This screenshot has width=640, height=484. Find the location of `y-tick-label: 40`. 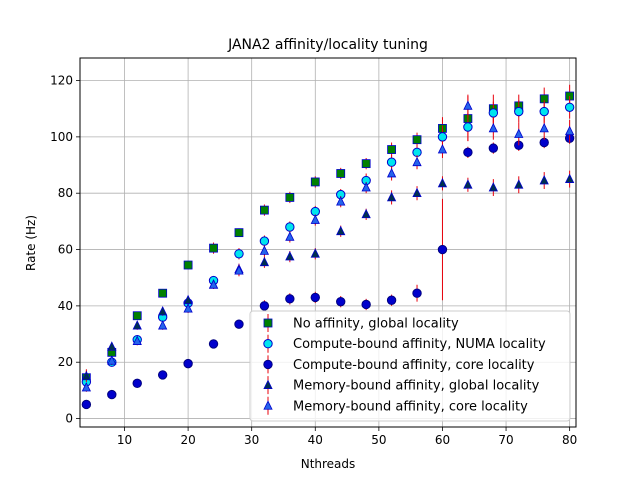

y-tick-label: 40 is located at coordinates (65, 306).